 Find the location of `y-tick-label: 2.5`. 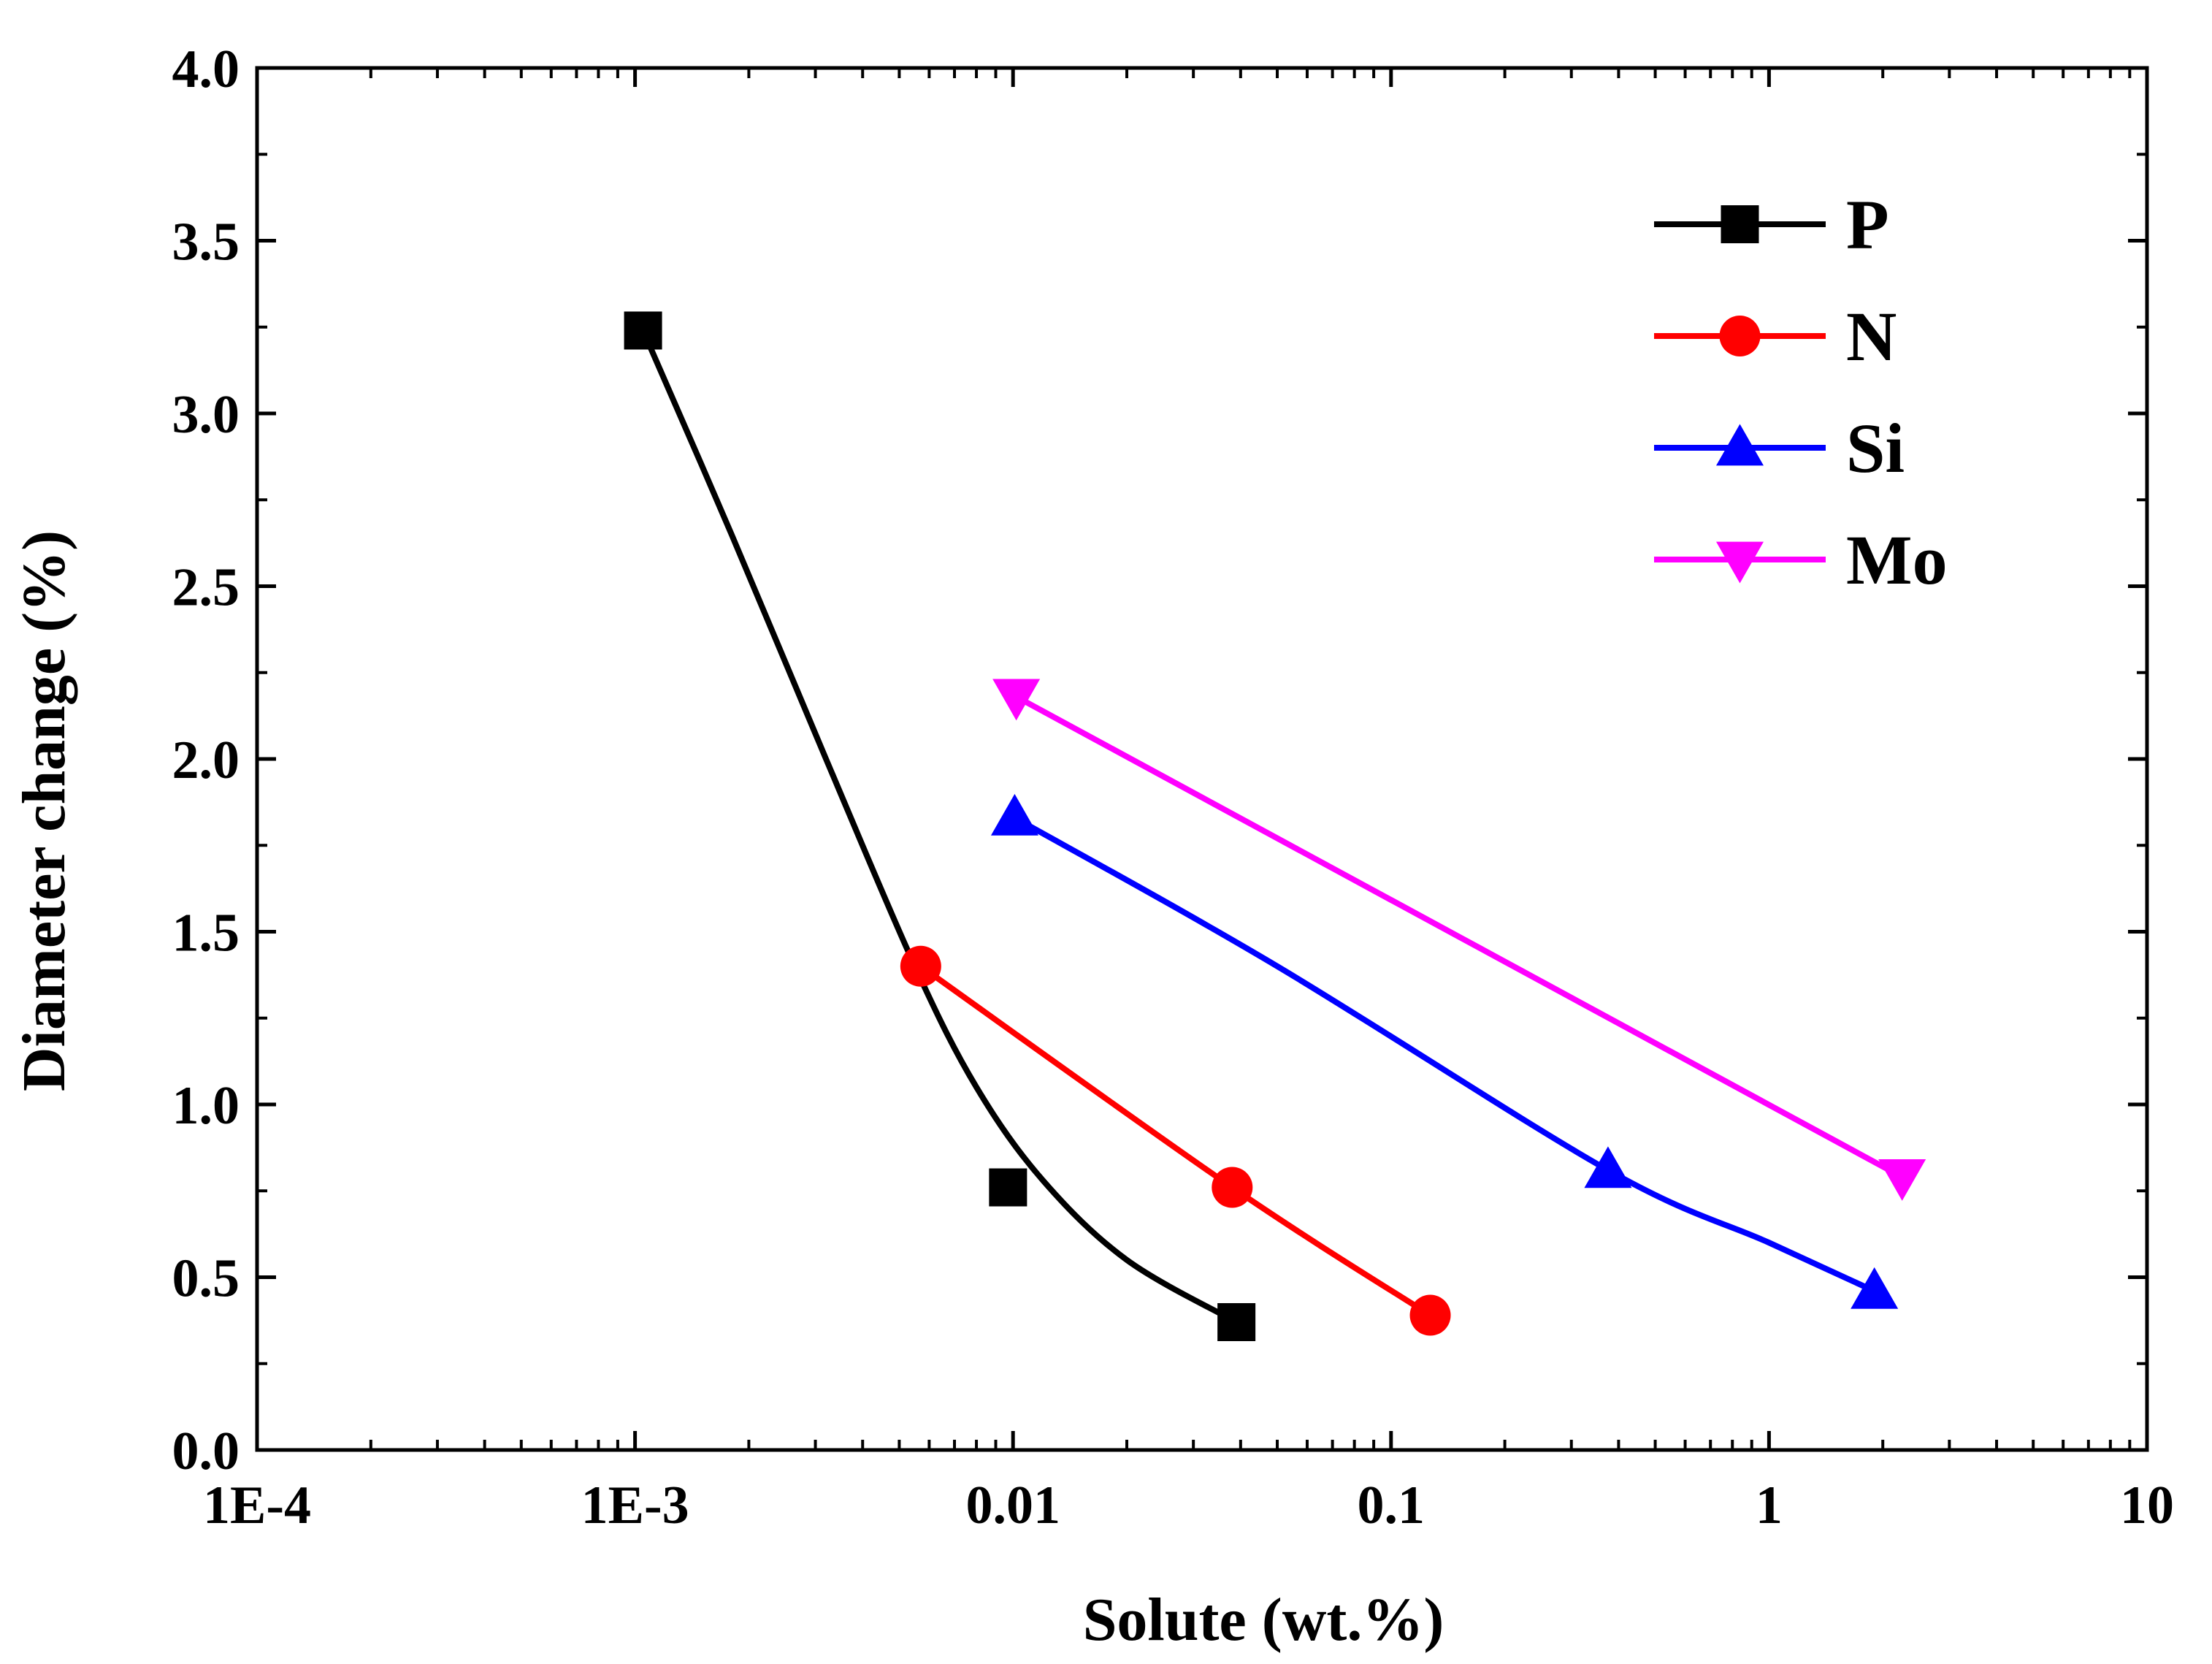

y-tick-label: 2.5 is located at coordinates (206, 588).